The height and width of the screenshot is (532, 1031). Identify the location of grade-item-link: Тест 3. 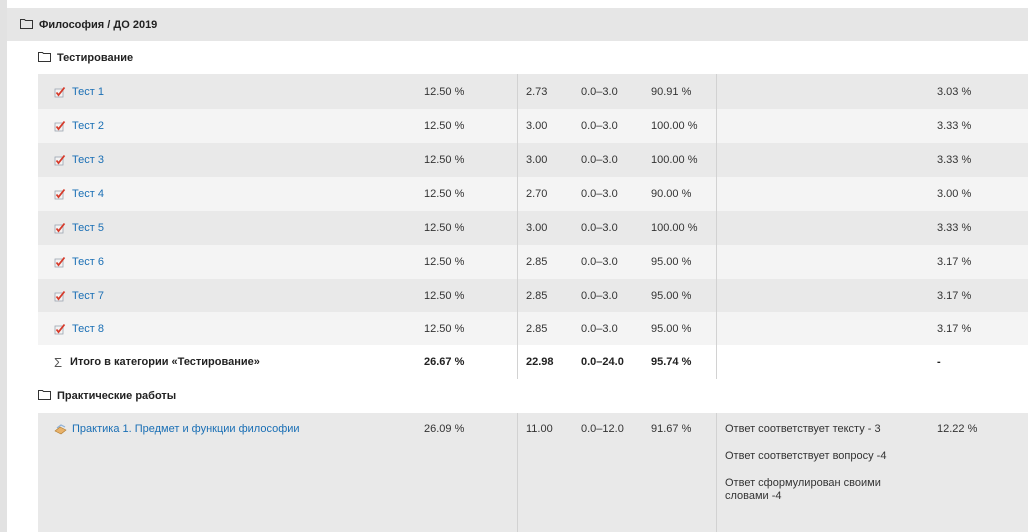
(88, 160).